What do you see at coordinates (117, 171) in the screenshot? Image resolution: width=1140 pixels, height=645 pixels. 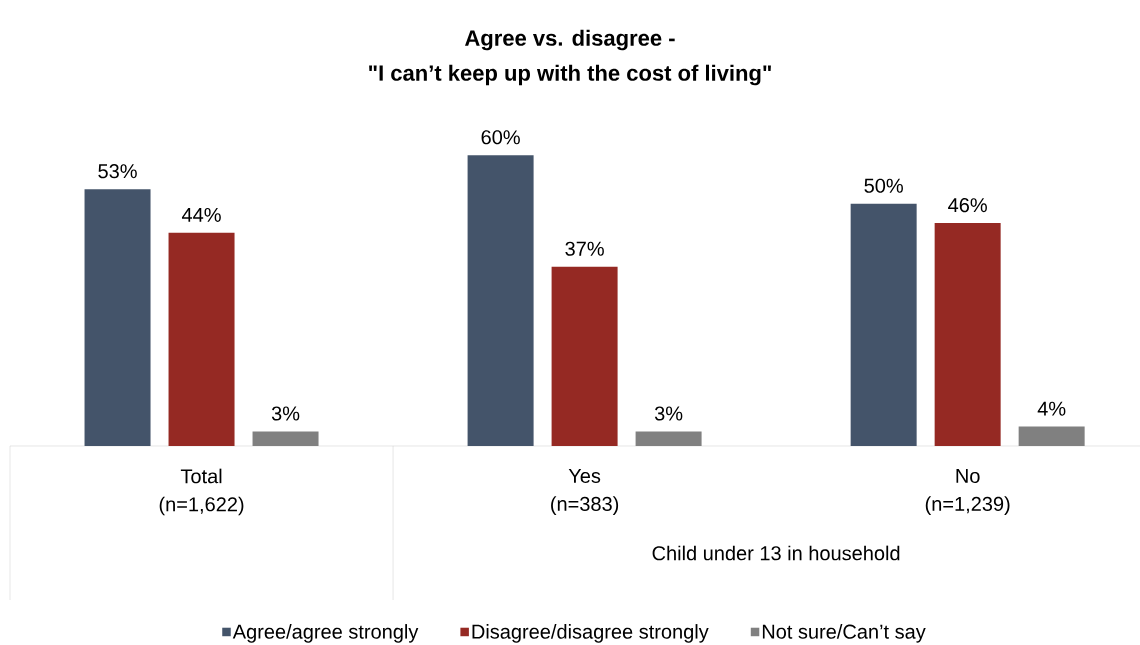 I see `data-label: 53%` at bounding box center [117, 171].